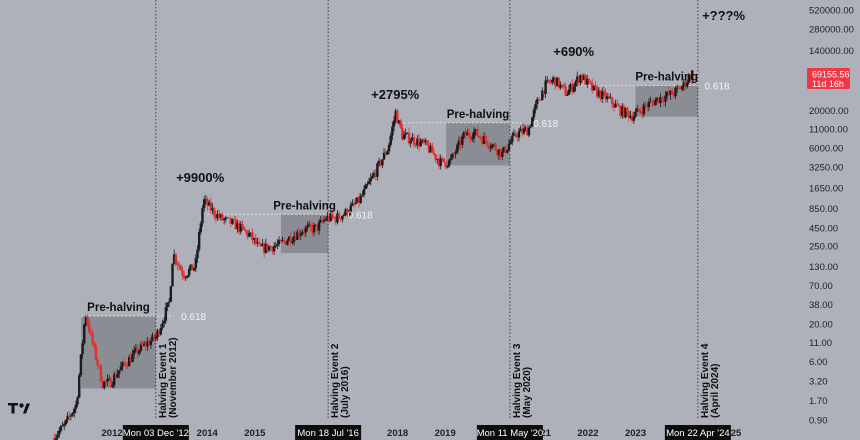  I want to click on halving-event-label: Halving Event 4 (April 2024), so click(710, 380).